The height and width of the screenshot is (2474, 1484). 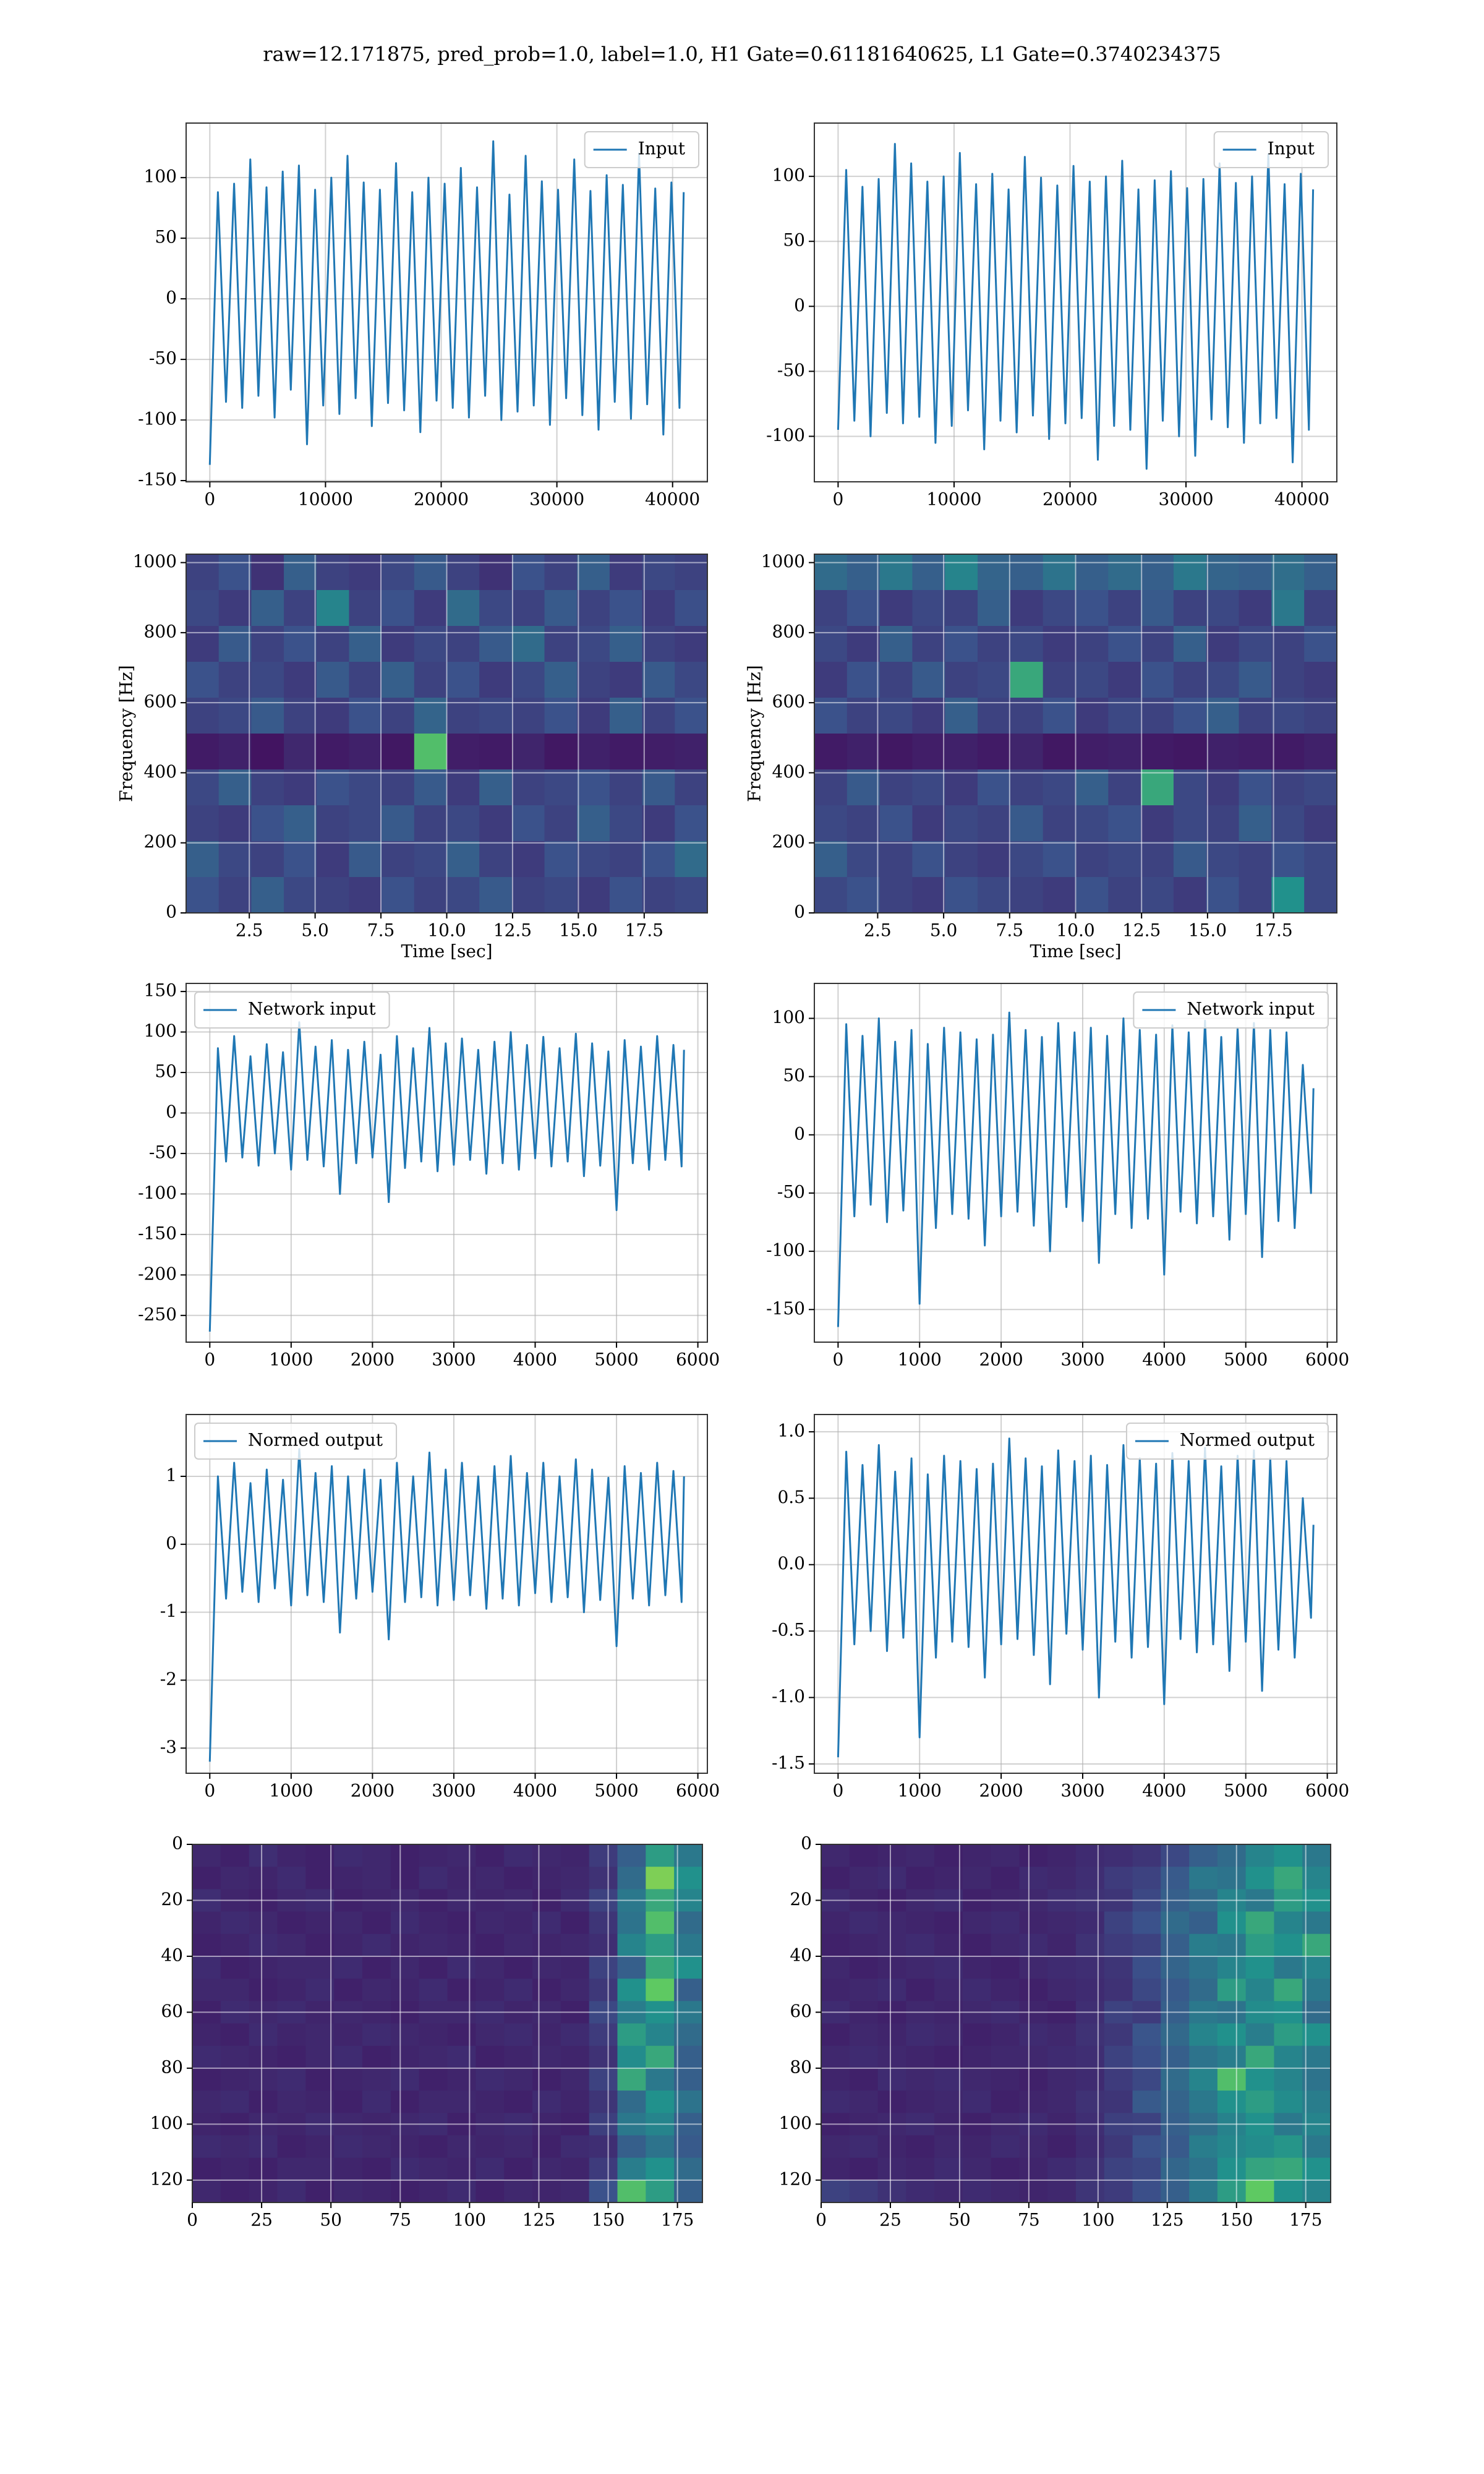 I want to click on x-tick-label: 12.5, so click(x=1141, y=930).